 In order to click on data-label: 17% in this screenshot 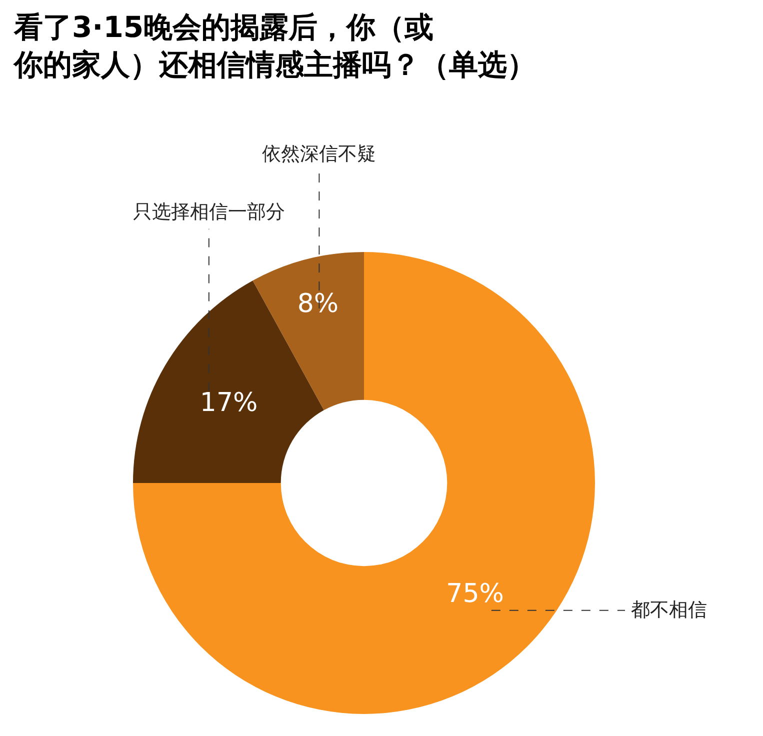, I will do `click(229, 403)`.